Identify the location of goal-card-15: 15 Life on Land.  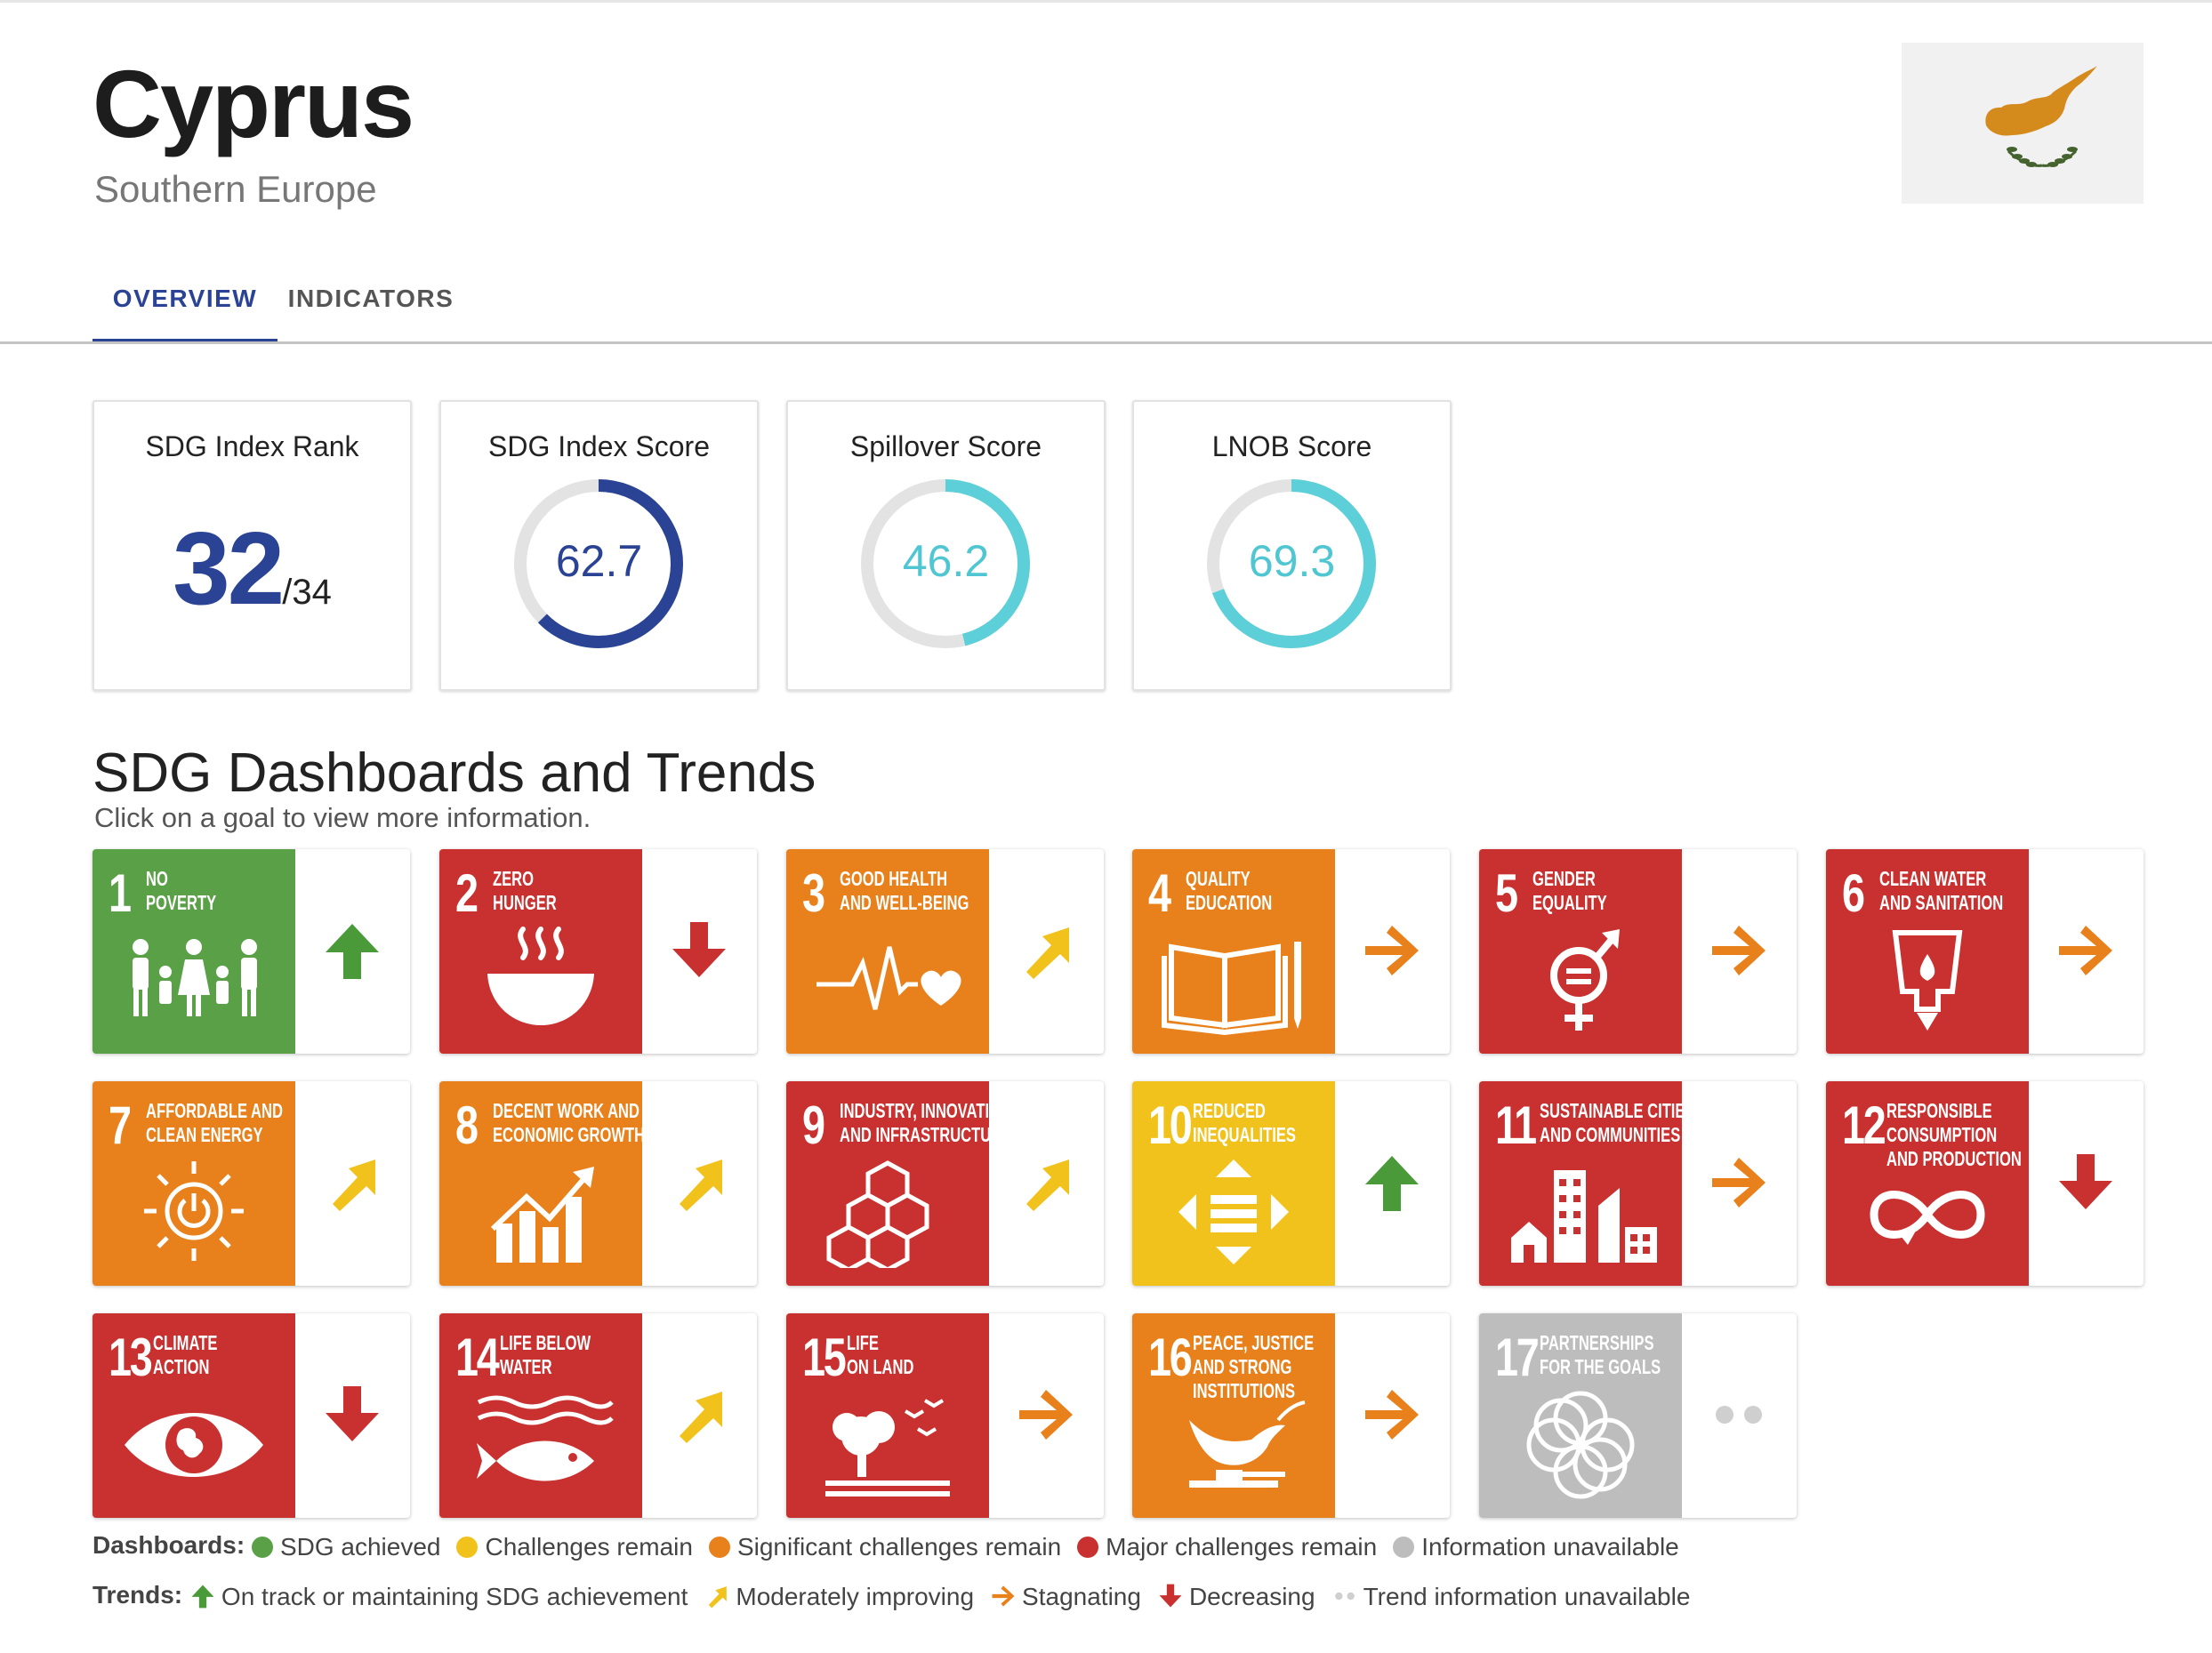
(945, 1415).